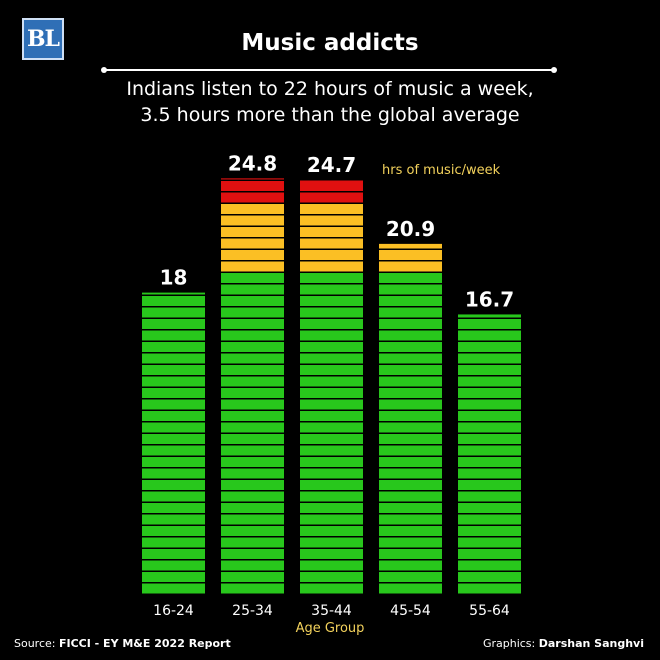  Describe the element at coordinates (591, 643) in the screenshot. I see `credit-name: Darshan Sanghvi` at that location.